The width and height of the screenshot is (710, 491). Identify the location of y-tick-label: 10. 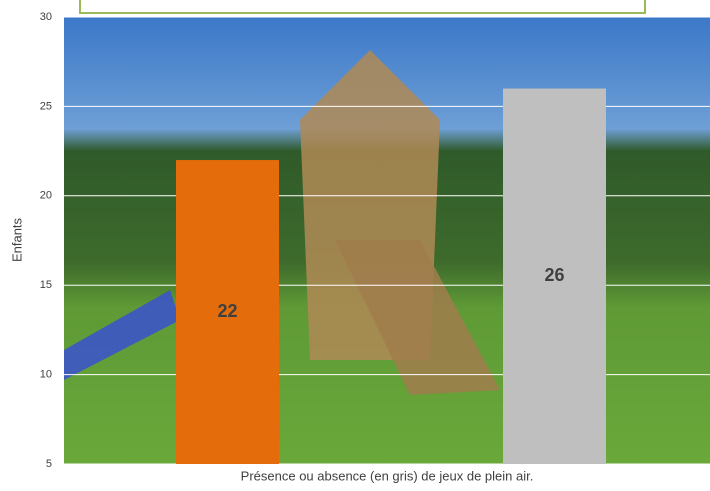
(46, 375).